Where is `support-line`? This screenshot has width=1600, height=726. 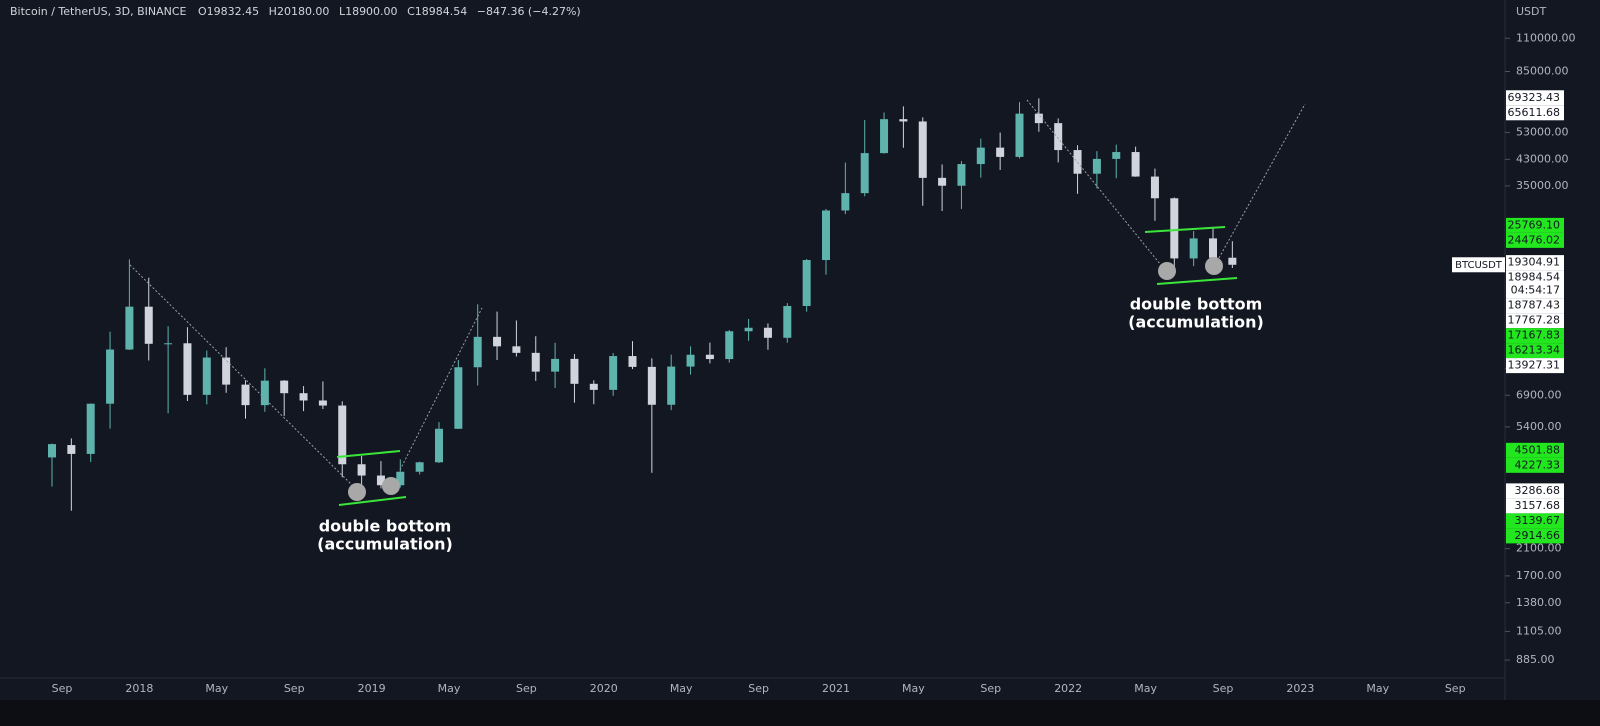 support-line is located at coordinates (1197, 281).